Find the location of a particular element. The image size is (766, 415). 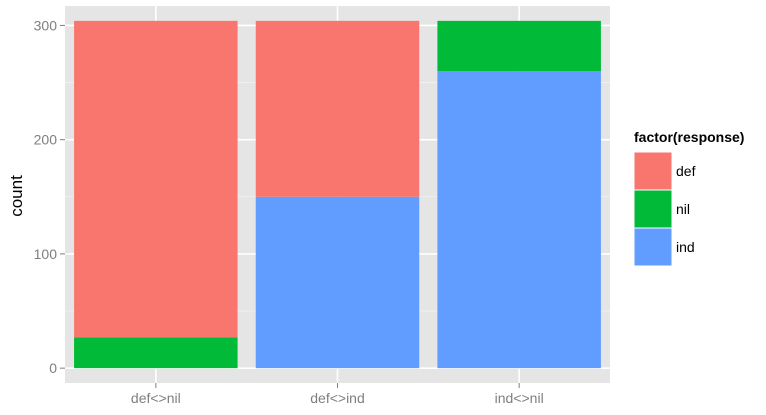

y-tick-label: 300 is located at coordinates (46, 25).